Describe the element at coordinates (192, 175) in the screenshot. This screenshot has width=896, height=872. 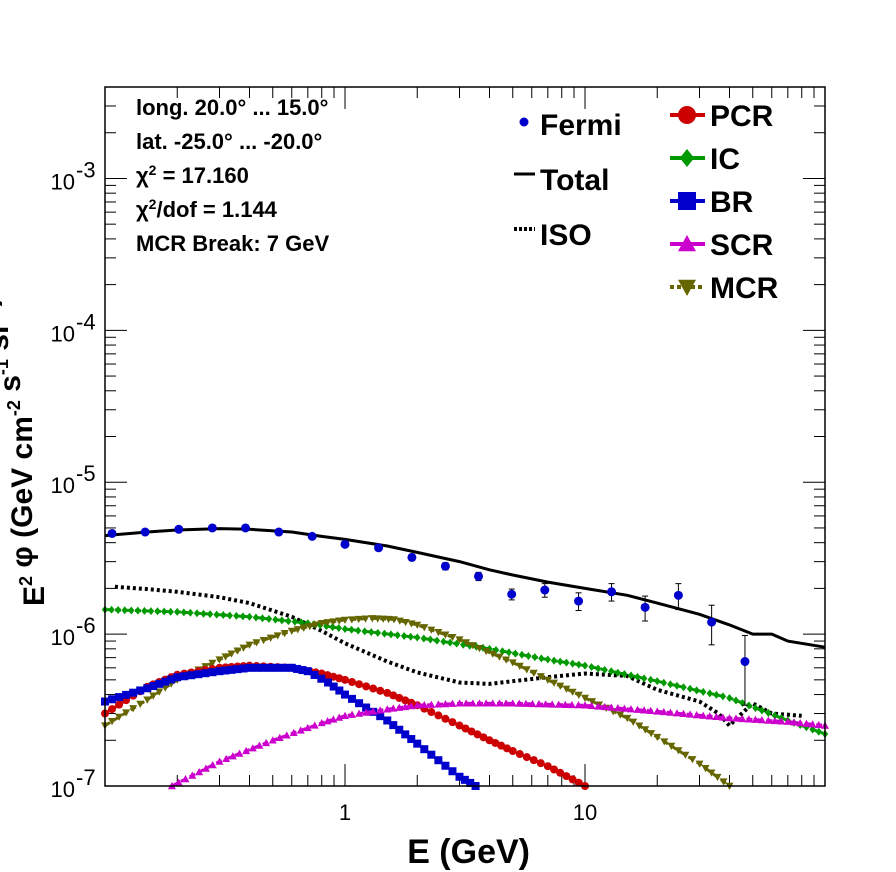
I see `info-line: χ2 = 17.160` at that location.